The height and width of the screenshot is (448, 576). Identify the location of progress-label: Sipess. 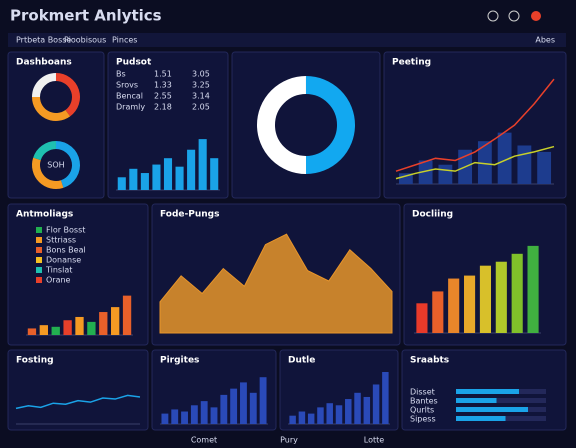
(423, 419).